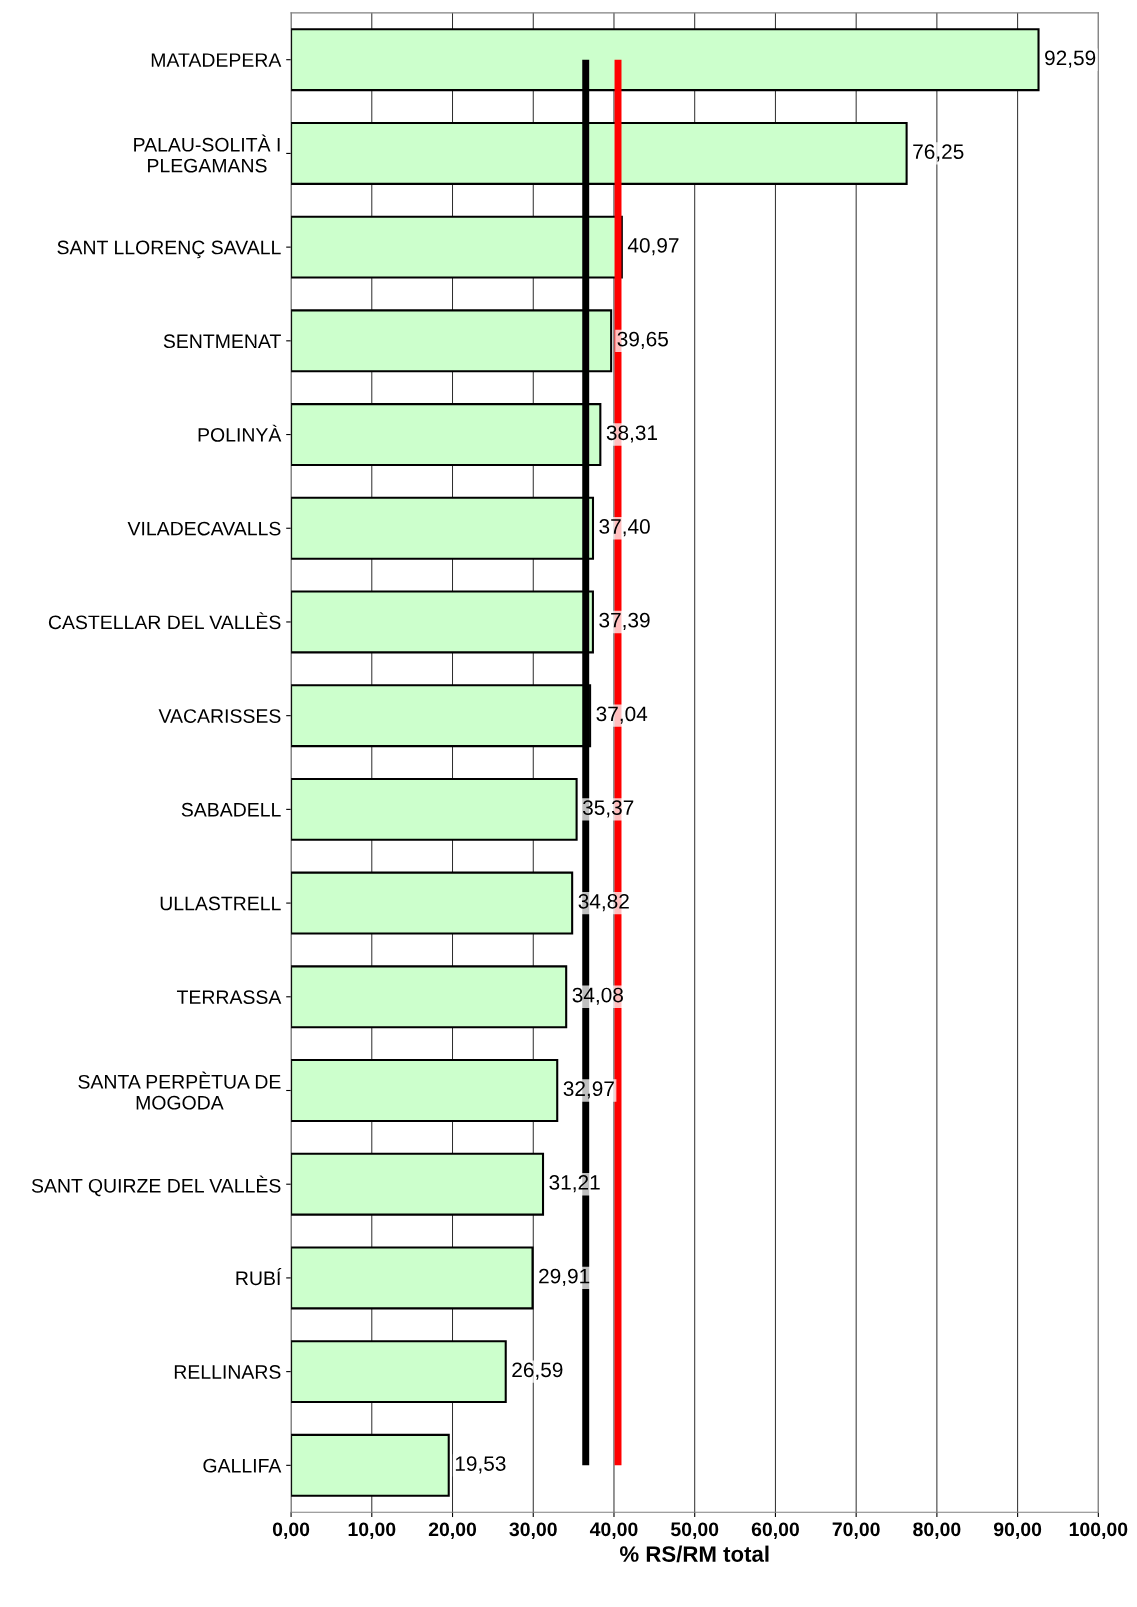  Describe the element at coordinates (694, 1531) in the screenshot. I see `x-tick-label: 50,00` at that location.